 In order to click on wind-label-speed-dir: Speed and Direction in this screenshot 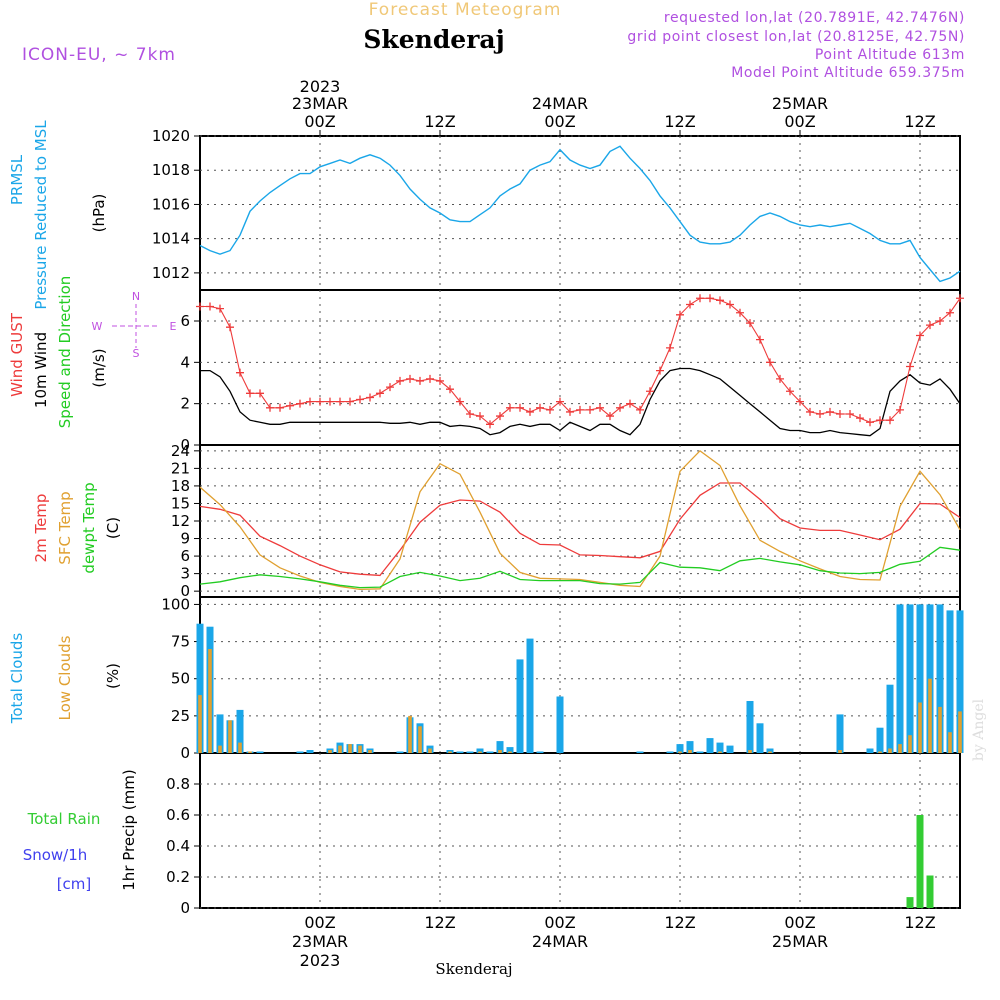, I will do `click(65, 352)`.